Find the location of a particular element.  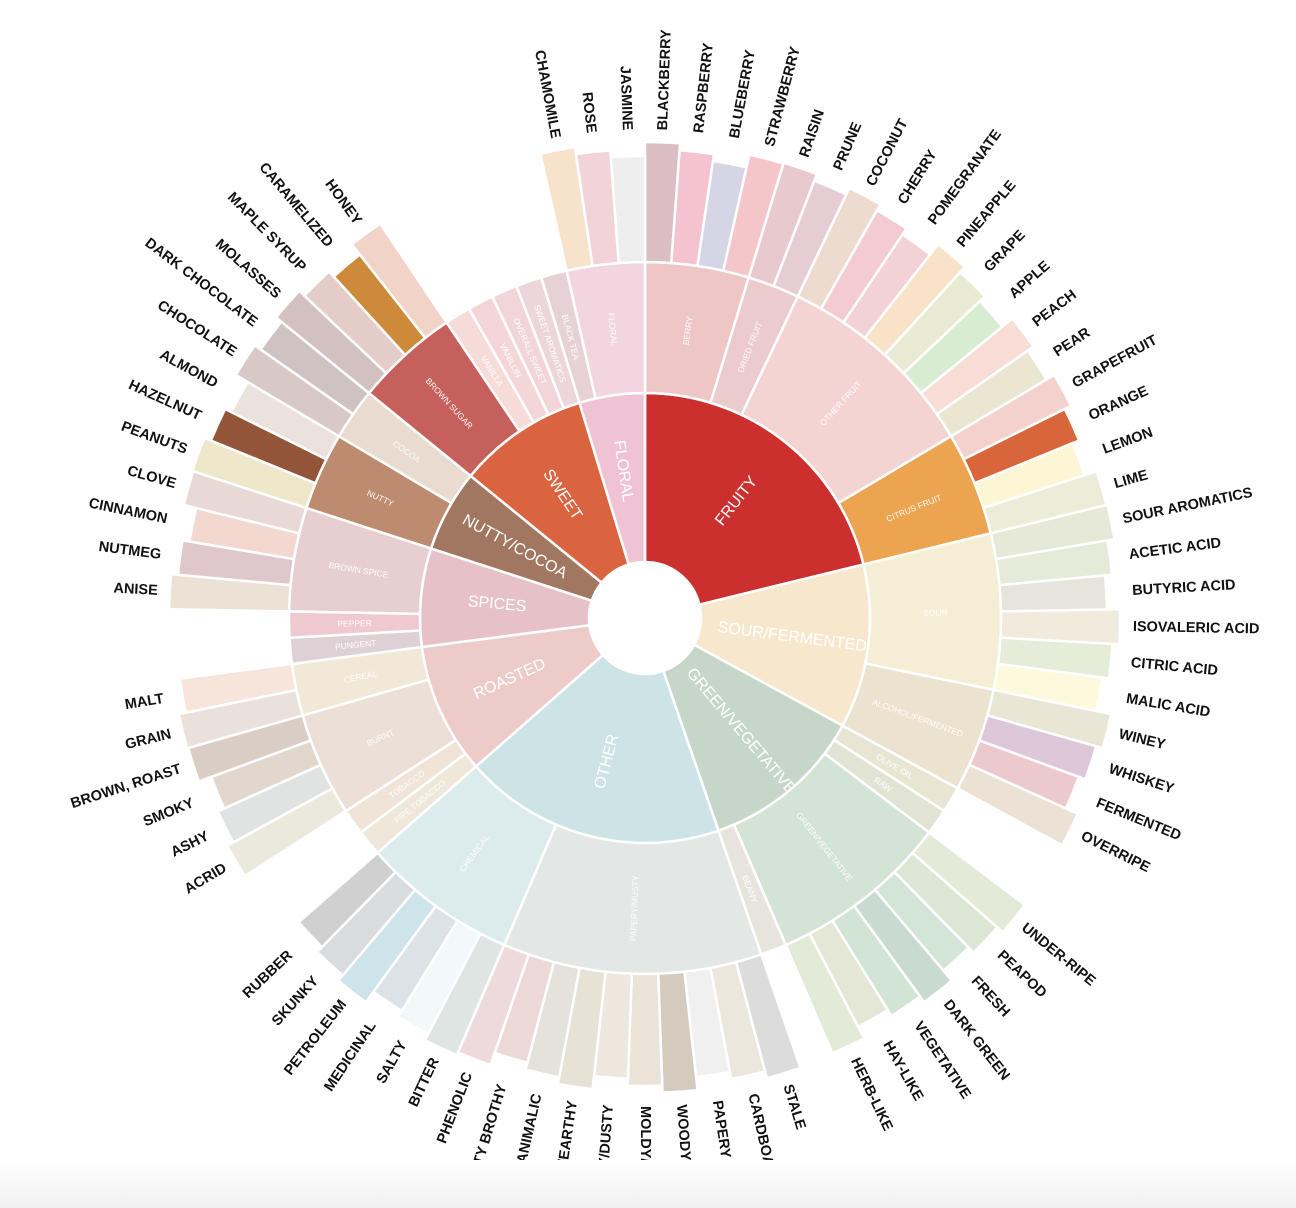

label-isovaleric-acid: ISOVALERIC ACID is located at coordinates (1196, 628).